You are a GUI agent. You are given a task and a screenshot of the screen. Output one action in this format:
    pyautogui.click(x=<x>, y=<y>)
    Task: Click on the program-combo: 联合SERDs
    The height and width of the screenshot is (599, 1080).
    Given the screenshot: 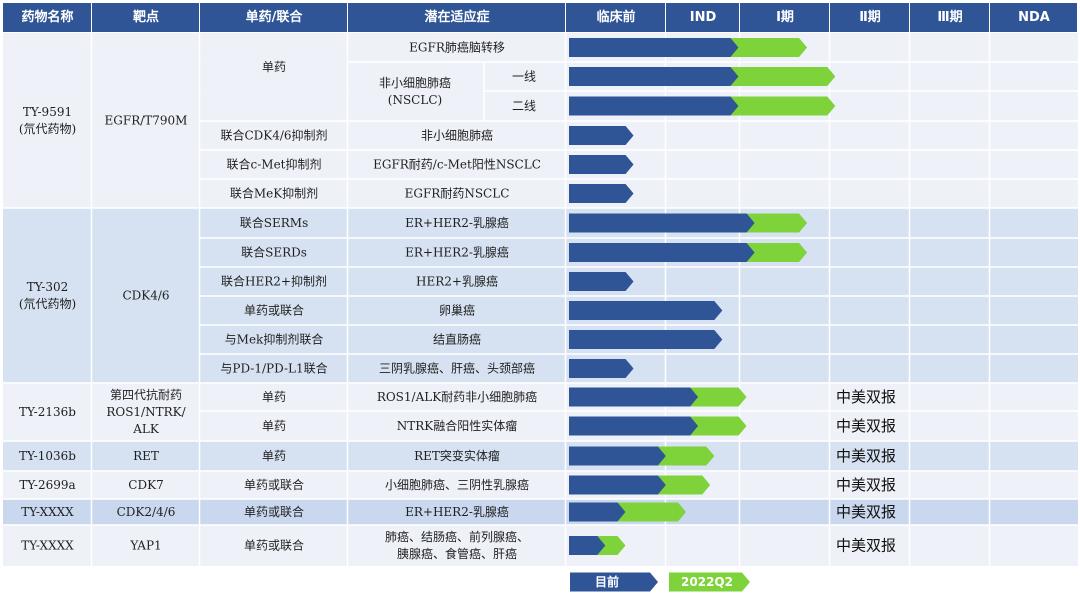 What is the action you would take?
    pyautogui.click(x=274, y=252)
    